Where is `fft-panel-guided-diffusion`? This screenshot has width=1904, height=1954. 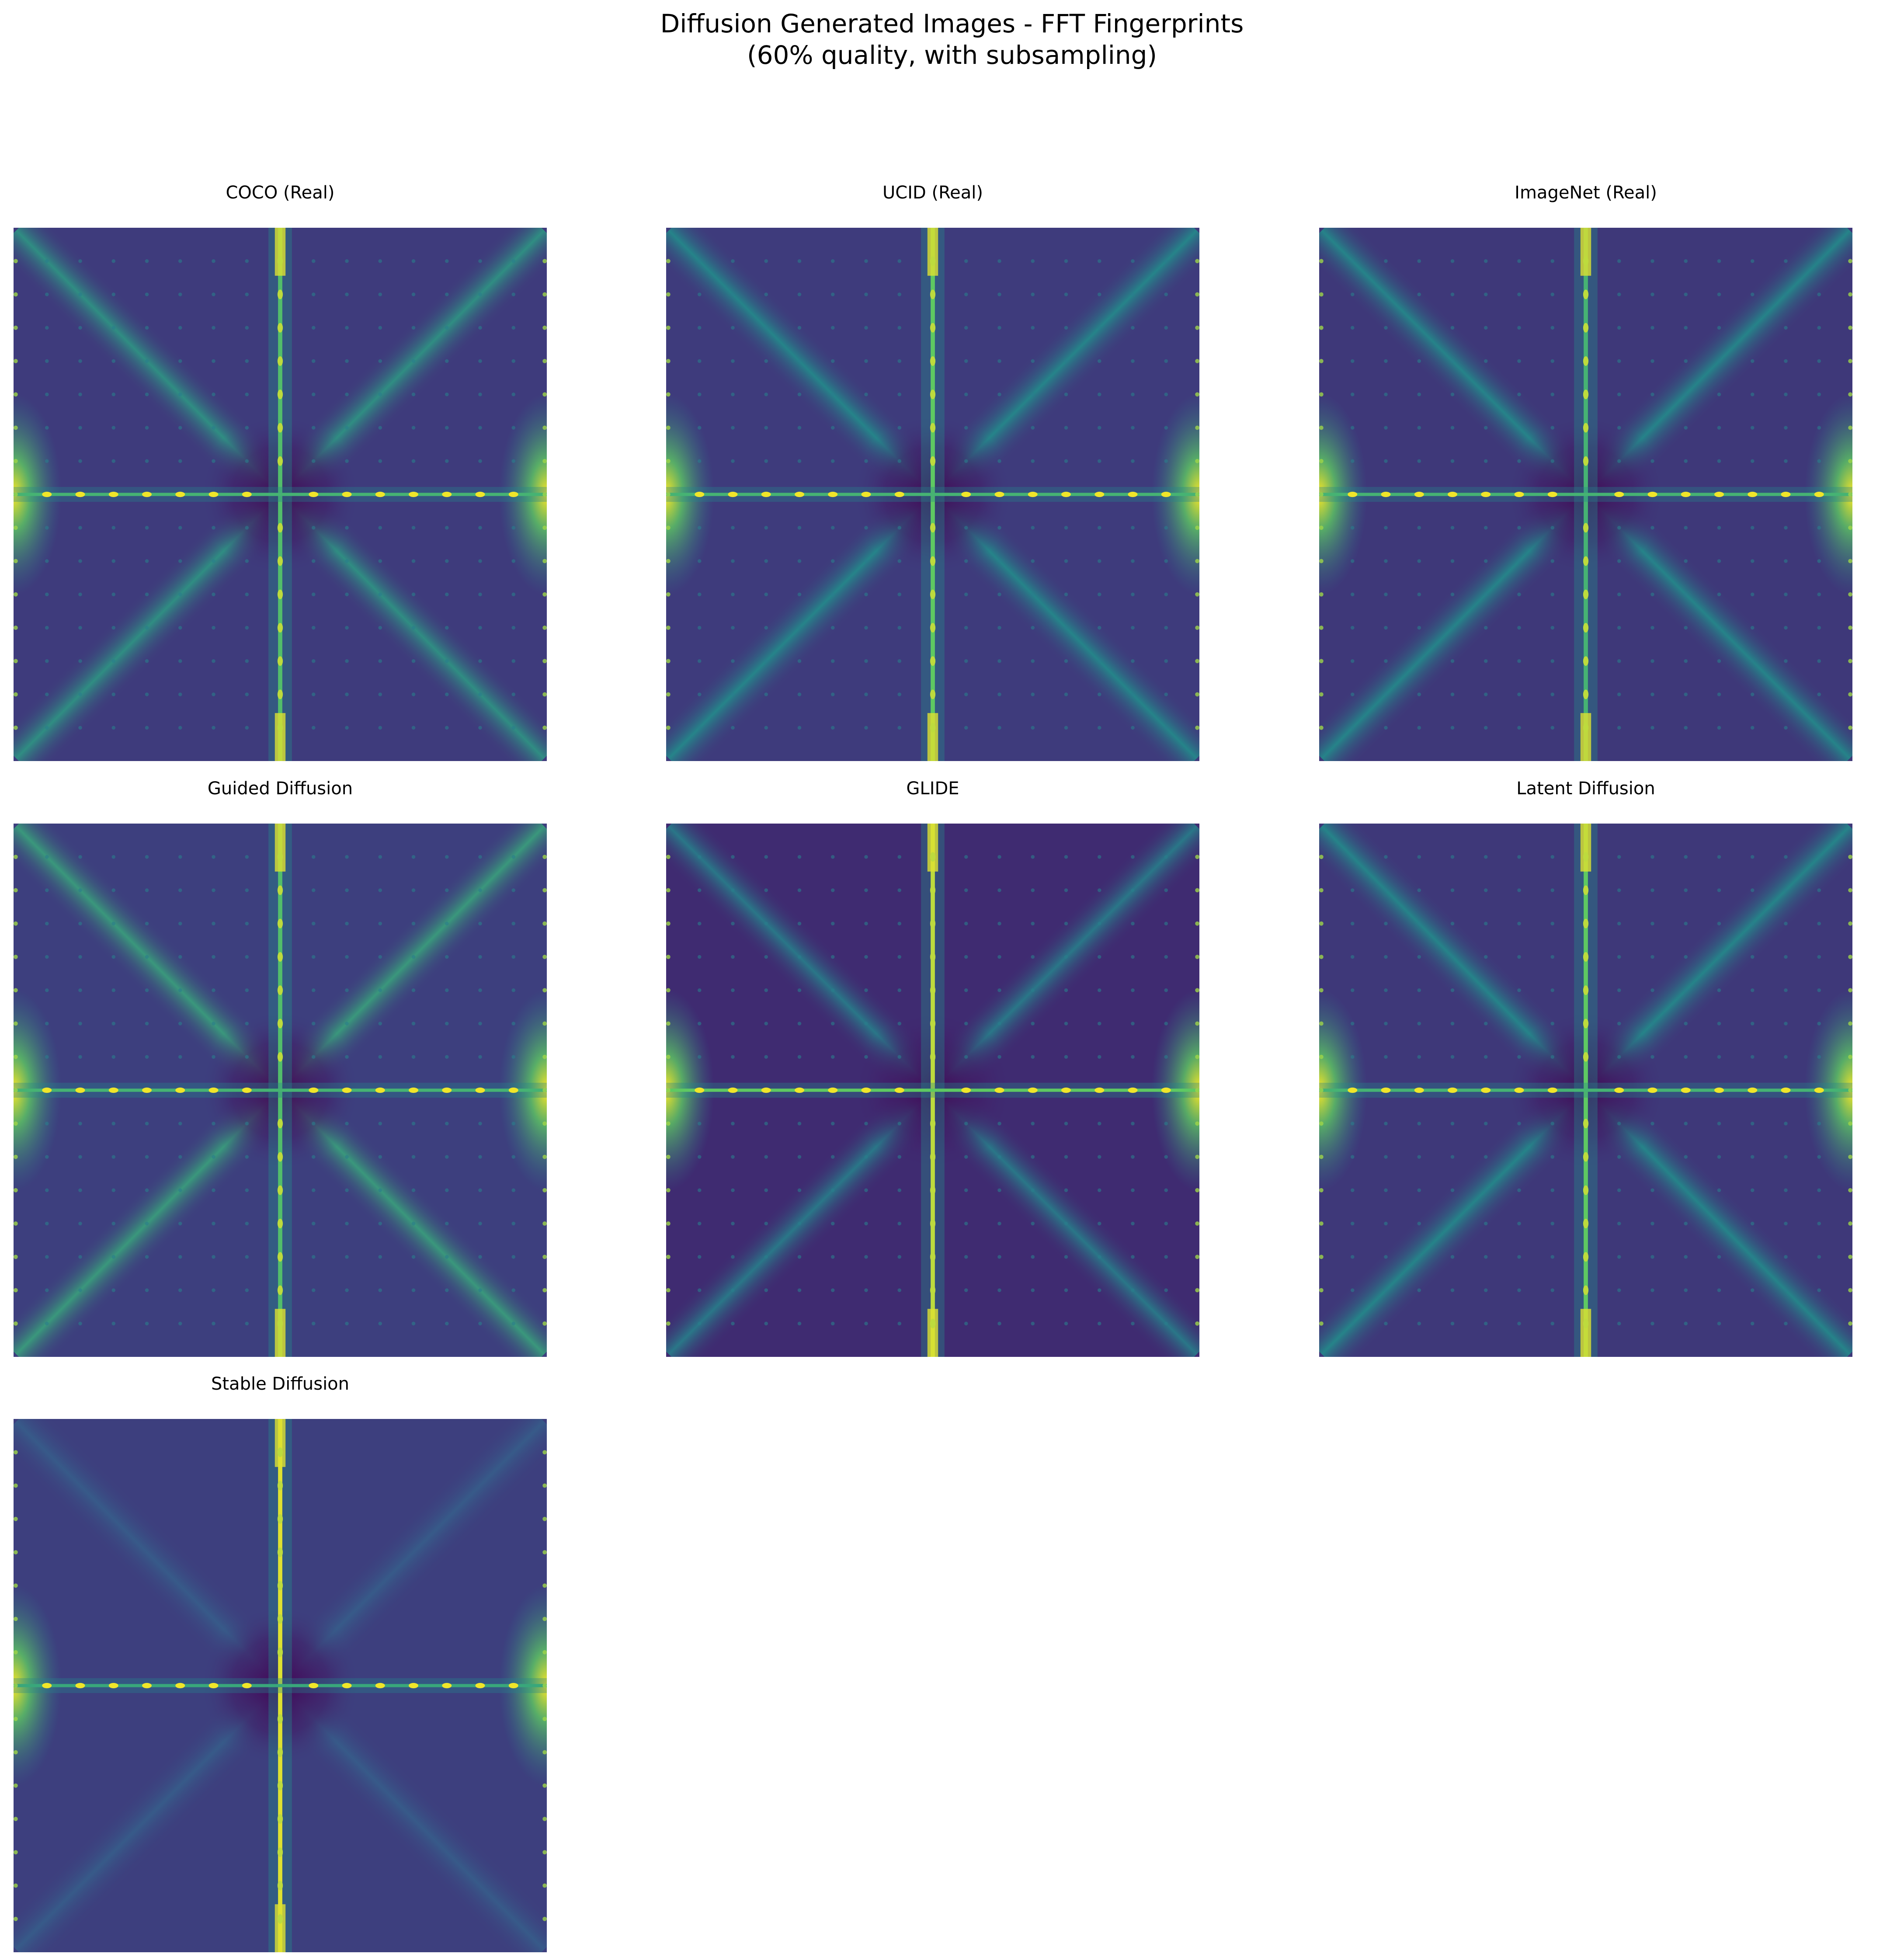
fft-panel-guided-diffusion is located at coordinates (280, 1090).